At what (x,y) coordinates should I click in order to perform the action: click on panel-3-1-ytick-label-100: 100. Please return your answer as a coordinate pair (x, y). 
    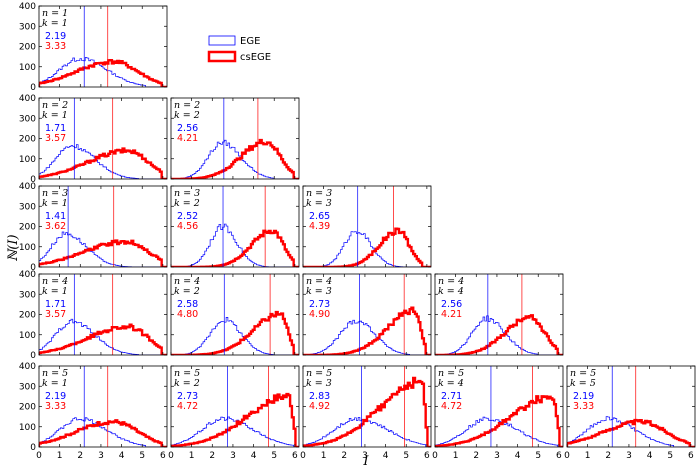
    Looking at the image, I should click on (27, 248).